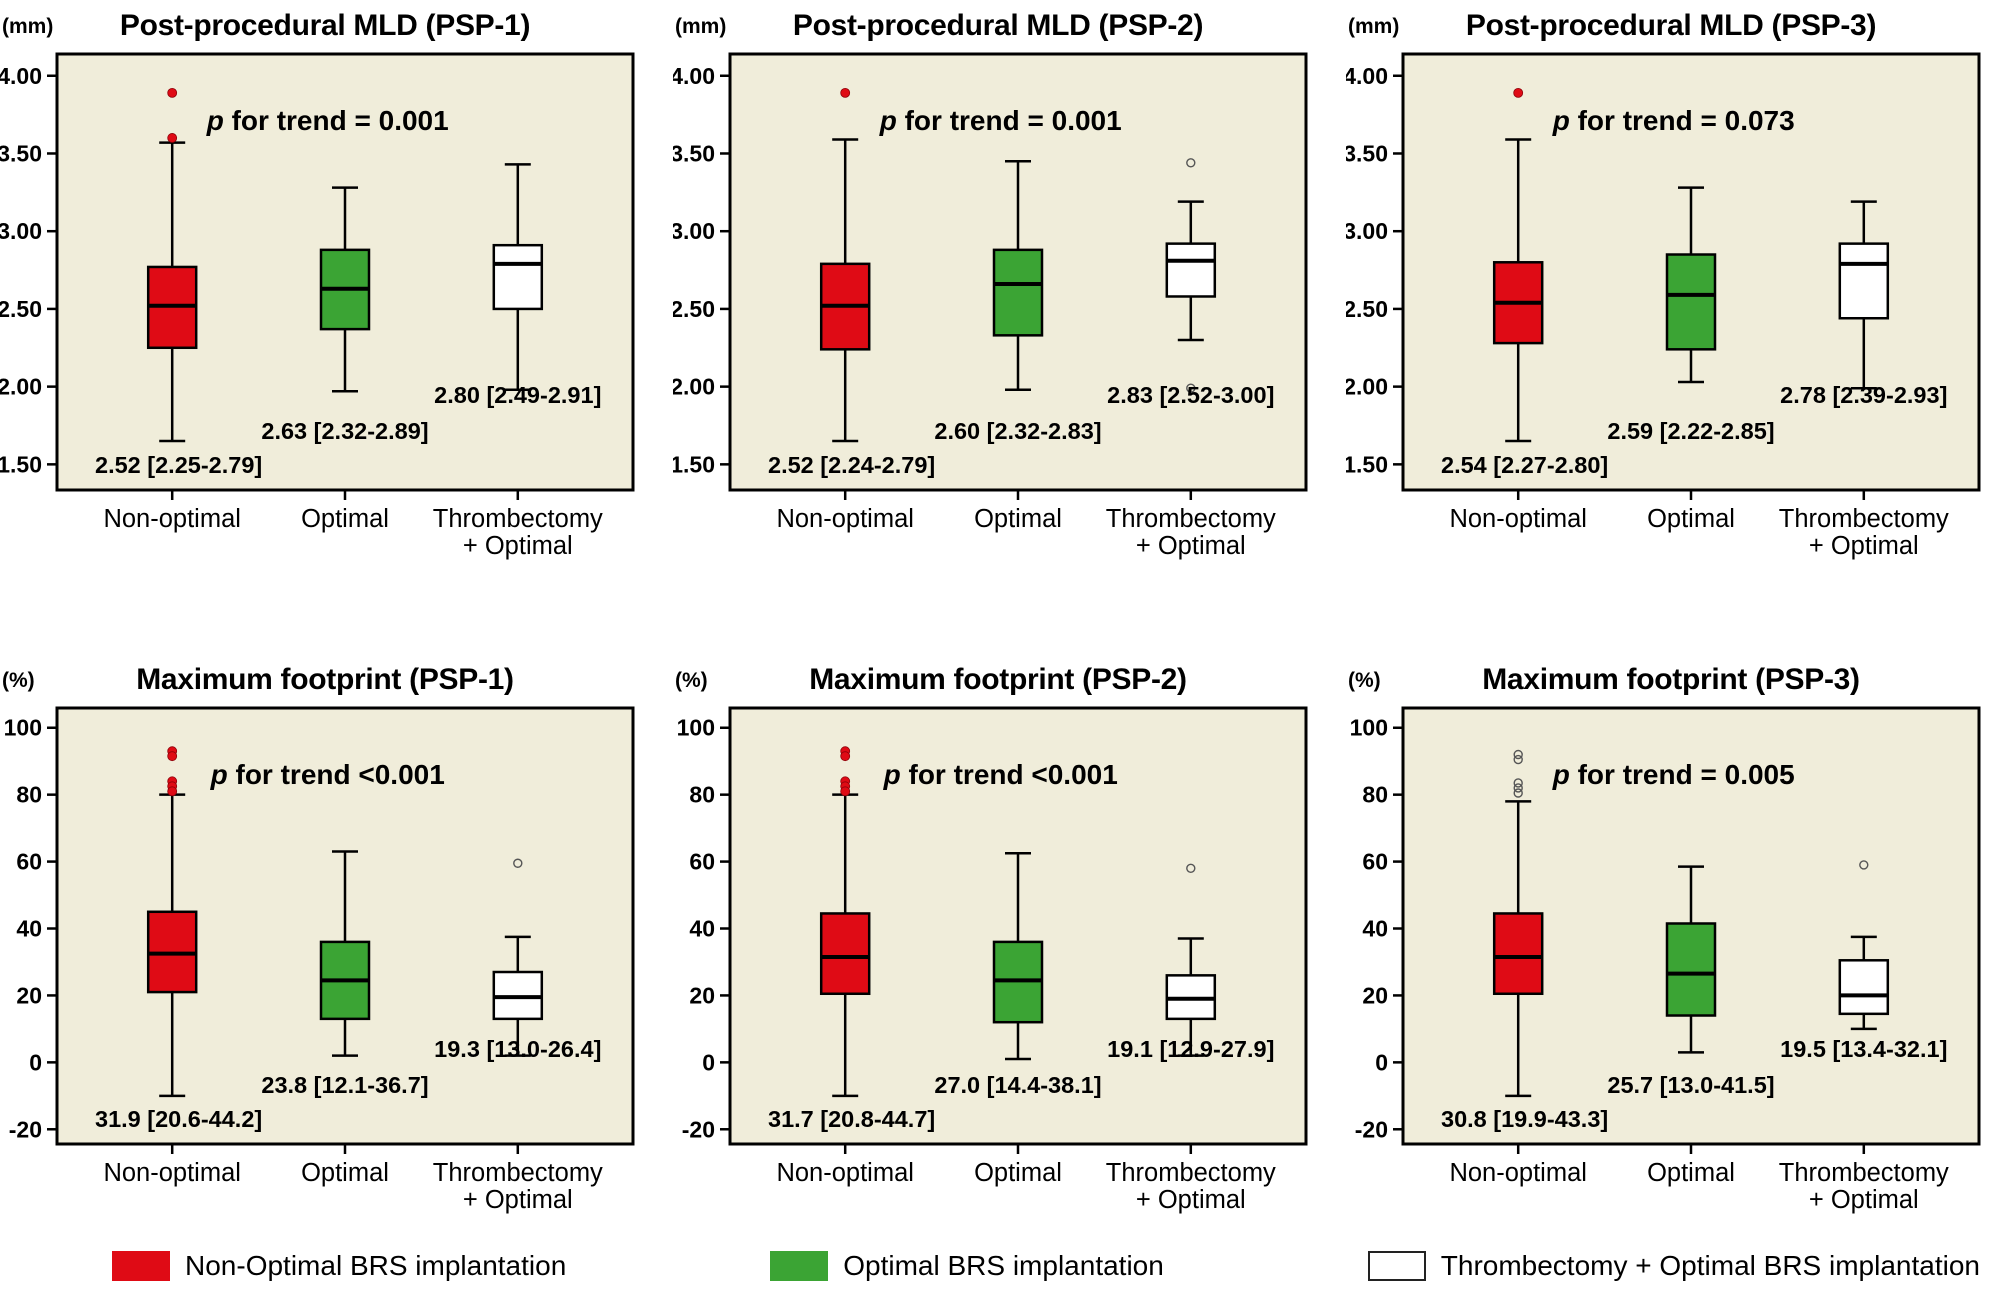 The height and width of the screenshot is (1311, 1996). I want to click on panel-header: (%) Maximum footprint (PSP-3), so click(1671, 681).